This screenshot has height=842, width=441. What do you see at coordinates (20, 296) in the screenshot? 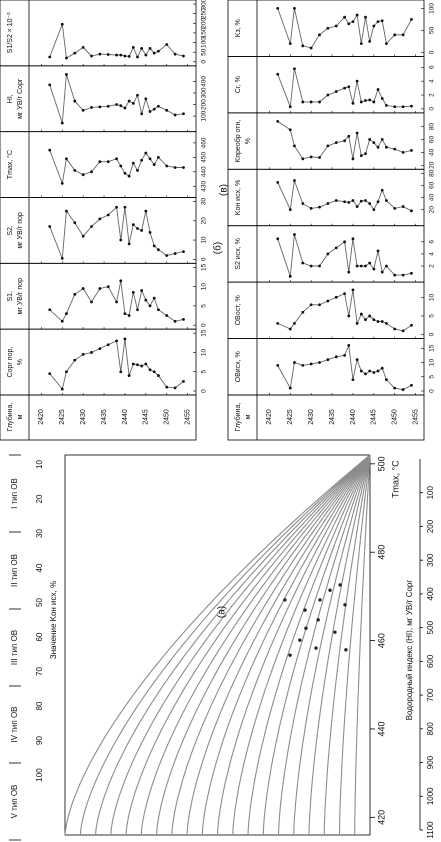
I see `panel-name: мг УВ/г пор` at bounding box center [20, 296].